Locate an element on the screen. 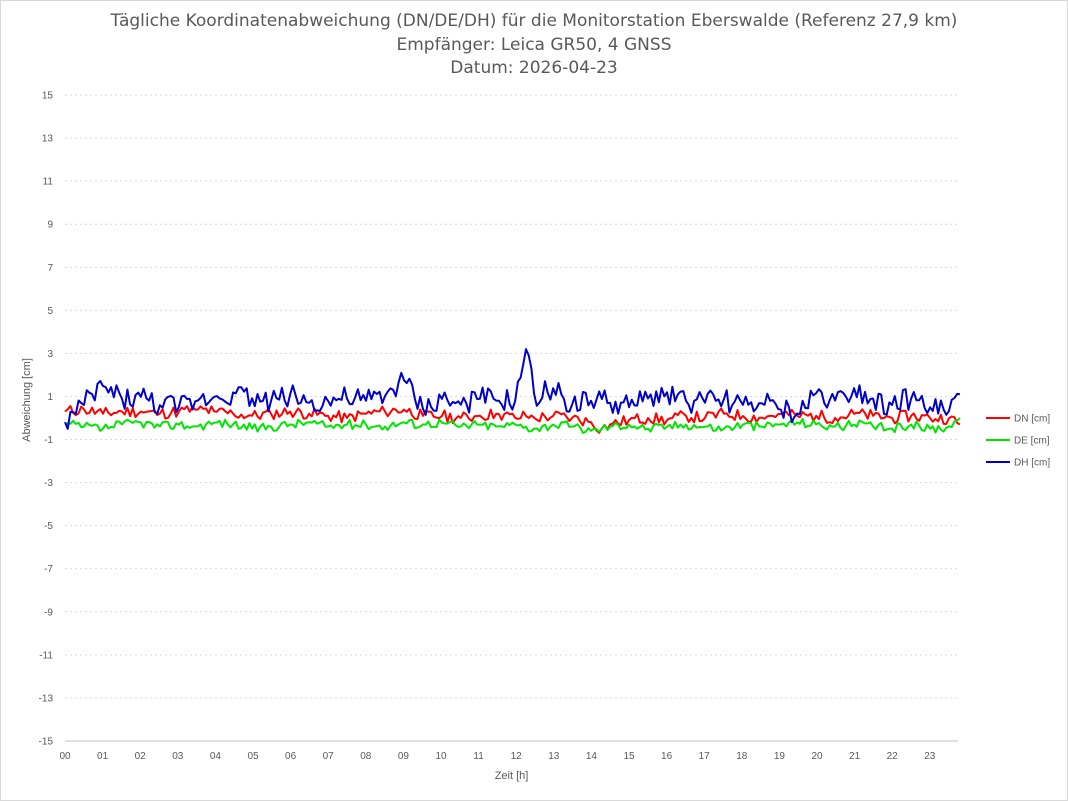 This screenshot has height=801, width=1068. y-tick-label: 9 is located at coordinates (50, 225).